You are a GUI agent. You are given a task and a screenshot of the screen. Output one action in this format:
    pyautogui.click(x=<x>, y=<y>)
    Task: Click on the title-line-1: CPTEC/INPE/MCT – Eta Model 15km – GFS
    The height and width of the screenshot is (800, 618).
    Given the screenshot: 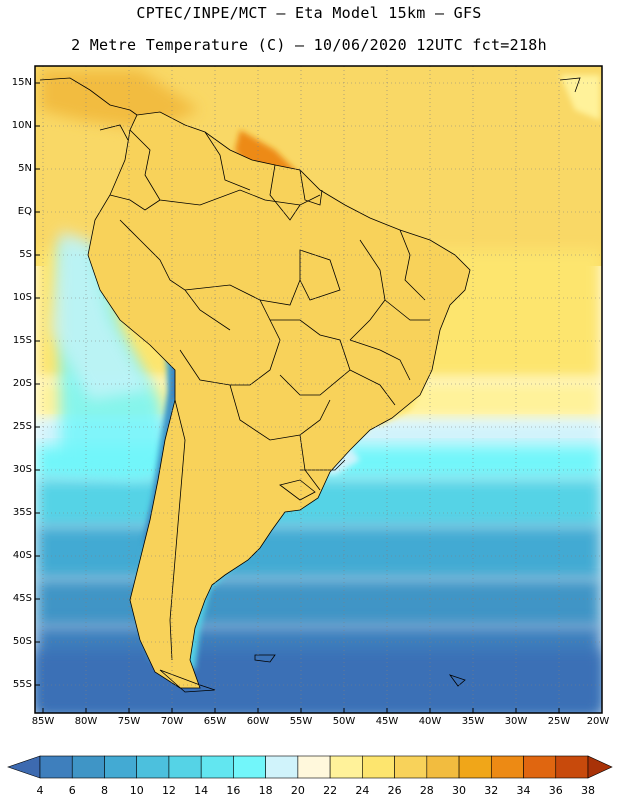 What is the action you would take?
    pyautogui.click(x=309, y=13)
    